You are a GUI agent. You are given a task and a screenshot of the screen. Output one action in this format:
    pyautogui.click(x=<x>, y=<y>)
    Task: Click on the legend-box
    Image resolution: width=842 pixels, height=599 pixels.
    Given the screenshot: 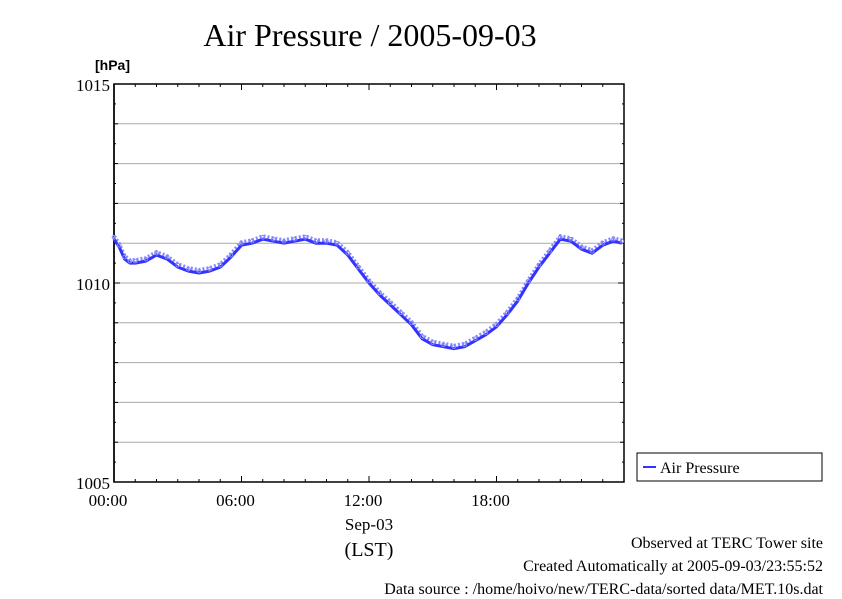 What is the action you would take?
    pyautogui.click(x=729, y=467)
    